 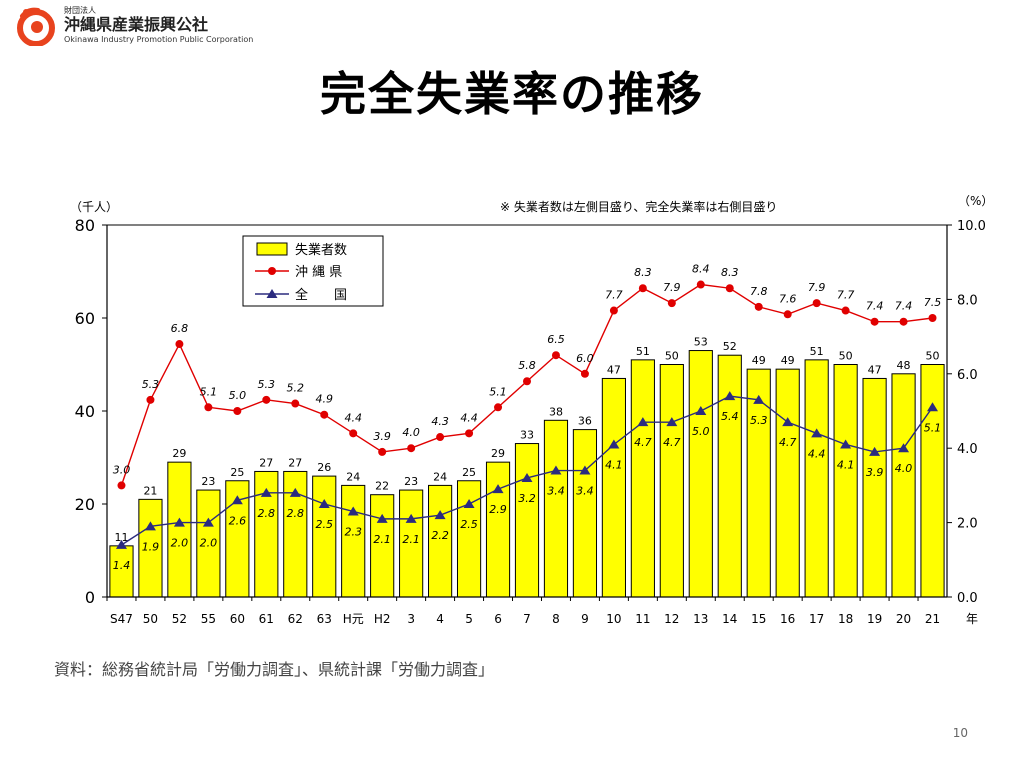 What do you see at coordinates (85, 318) in the screenshot?
I see `left-axis-tick-label: 60` at bounding box center [85, 318].